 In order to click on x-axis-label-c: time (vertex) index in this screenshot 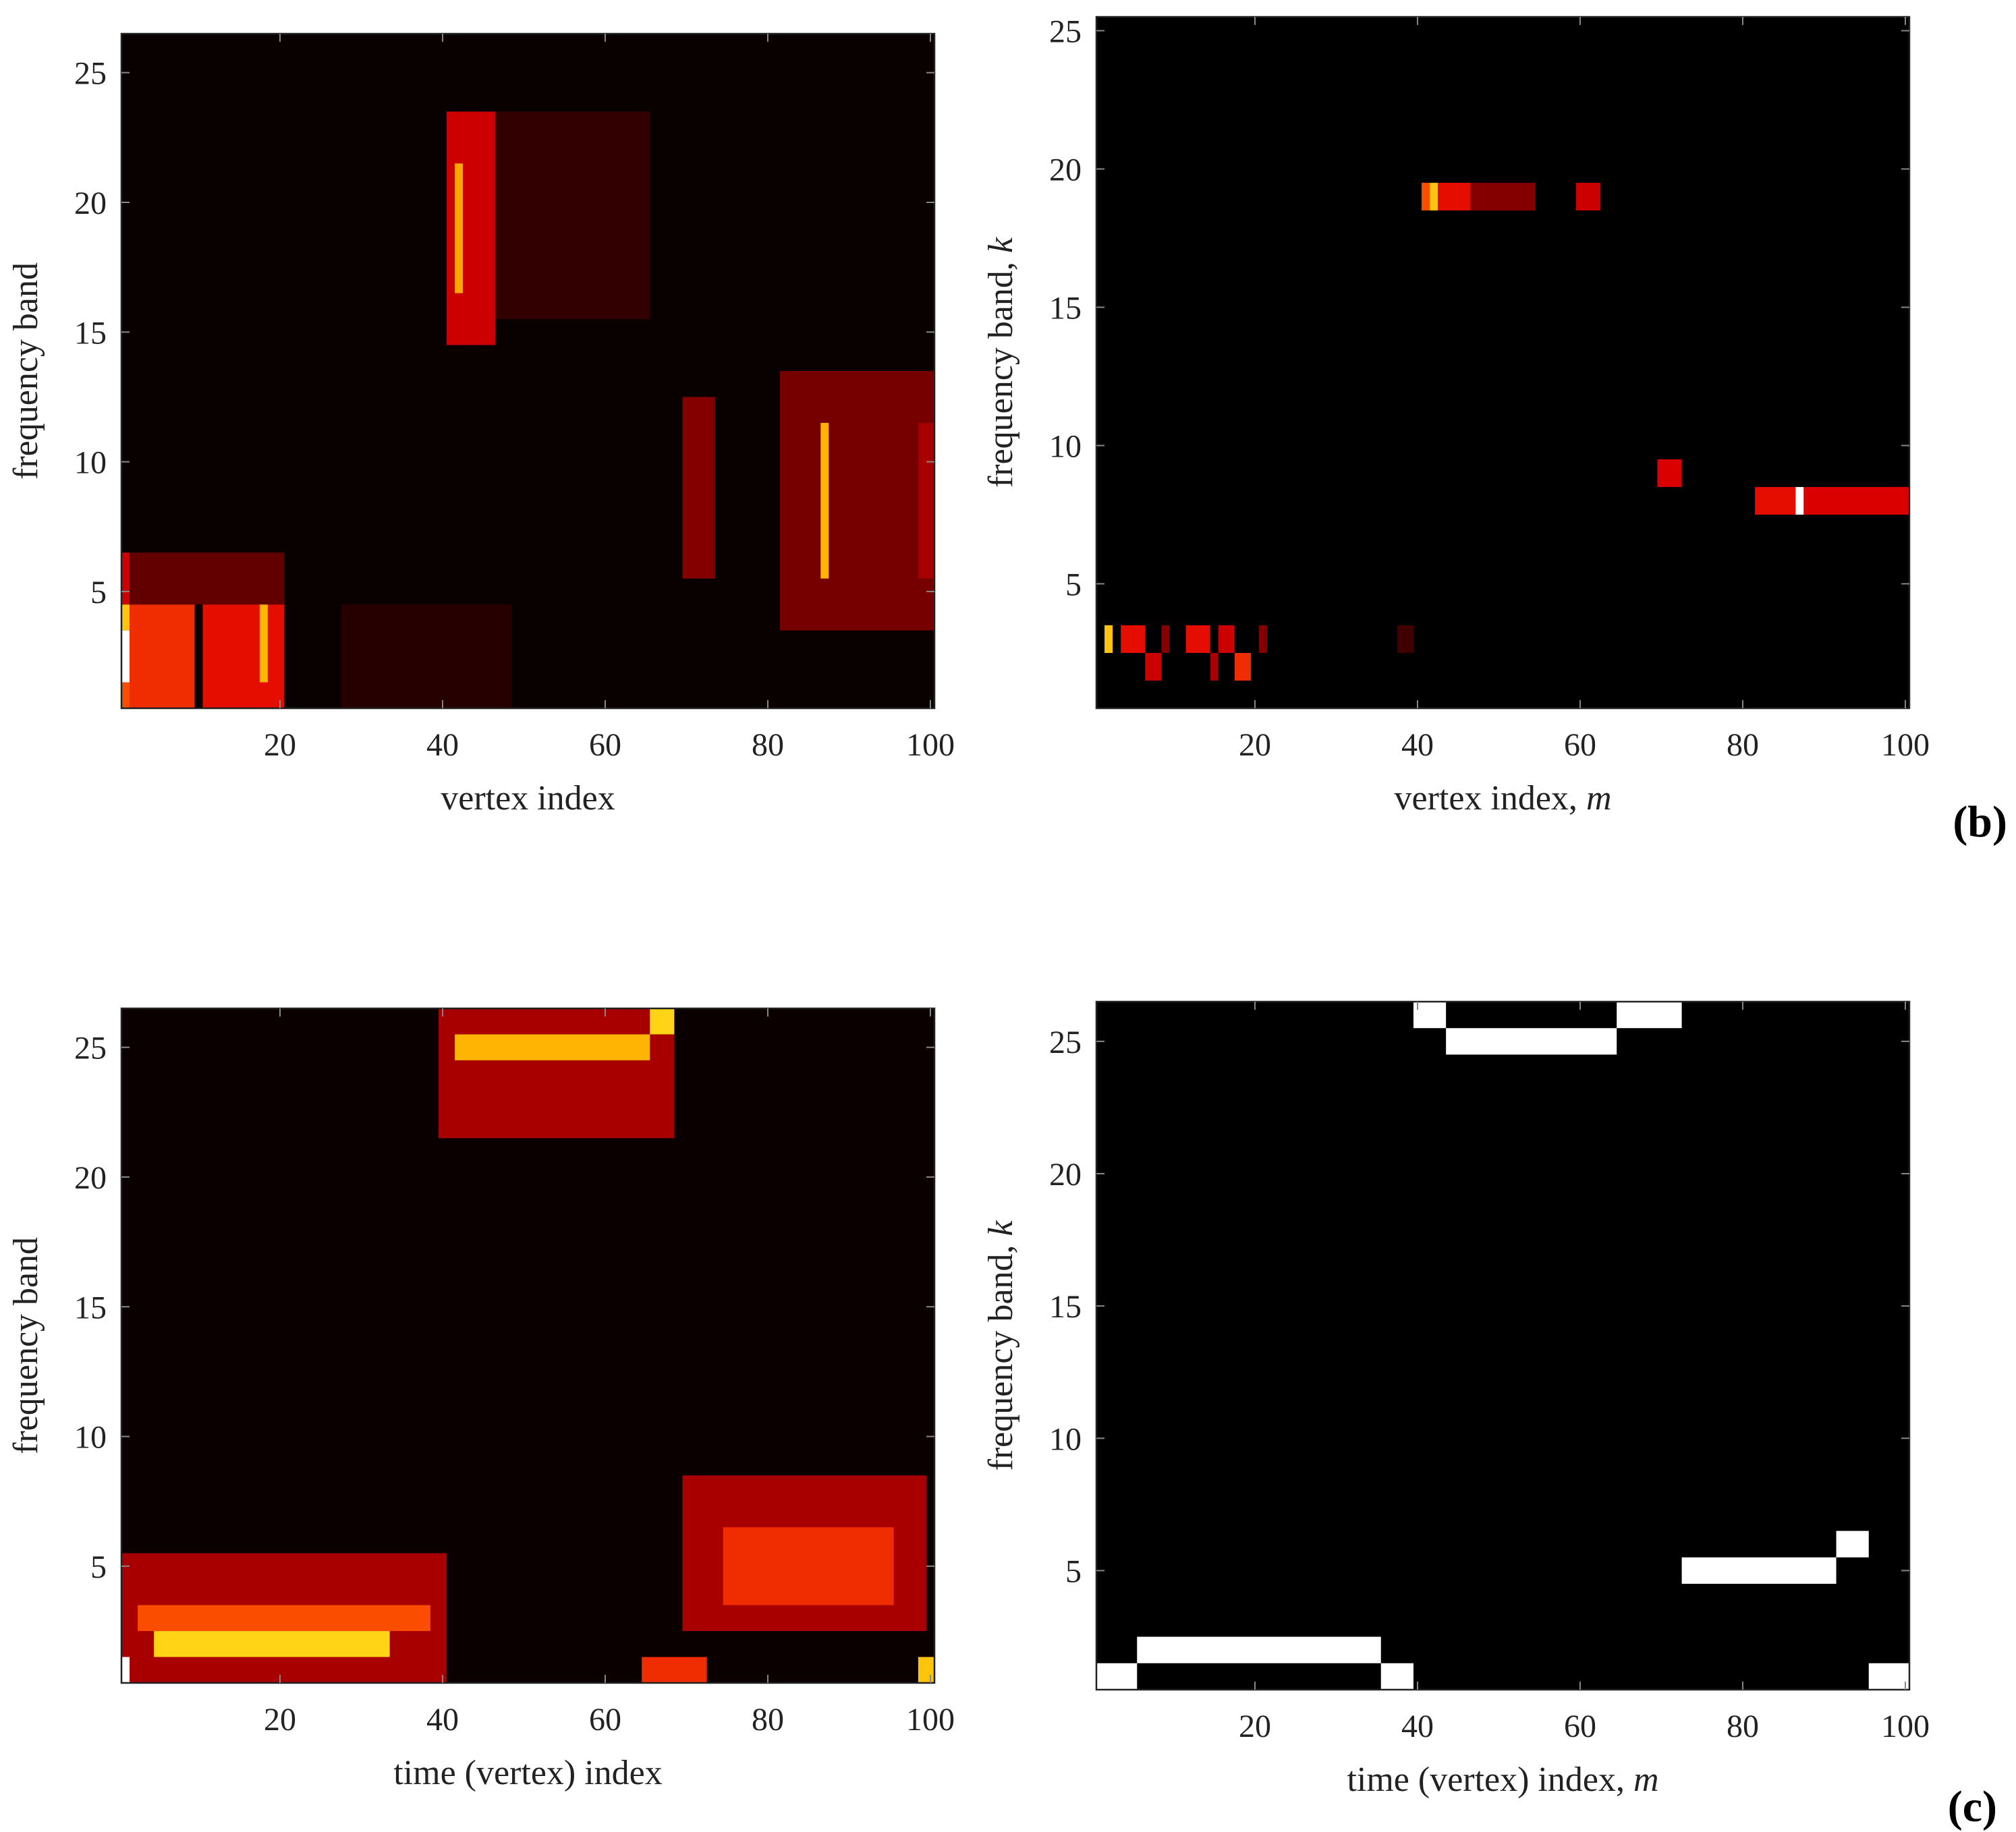, I will do `click(528, 1773)`.